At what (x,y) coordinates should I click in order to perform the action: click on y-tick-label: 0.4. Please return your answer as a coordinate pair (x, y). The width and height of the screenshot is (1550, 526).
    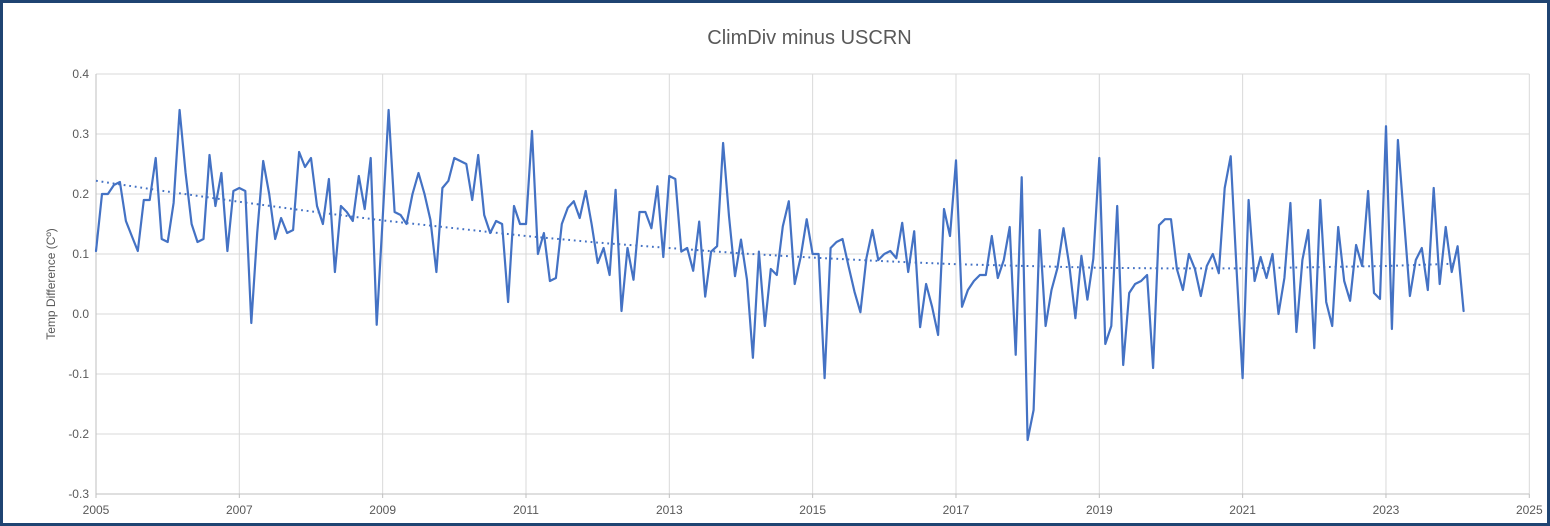
    Looking at the image, I should click on (80, 74).